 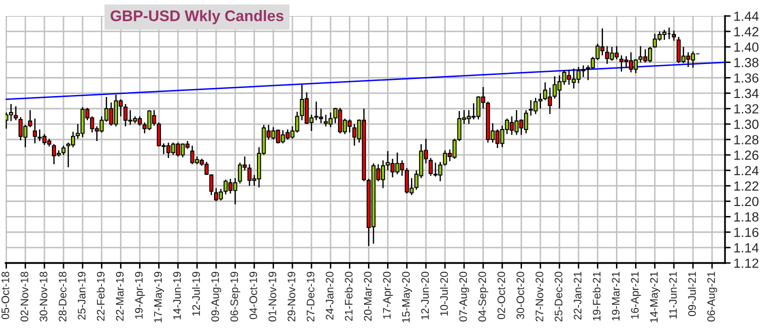 What do you see at coordinates (746, 63) in the screenshot?
I see `y-tick-label: 1.38` at bounding box center [746, 63].